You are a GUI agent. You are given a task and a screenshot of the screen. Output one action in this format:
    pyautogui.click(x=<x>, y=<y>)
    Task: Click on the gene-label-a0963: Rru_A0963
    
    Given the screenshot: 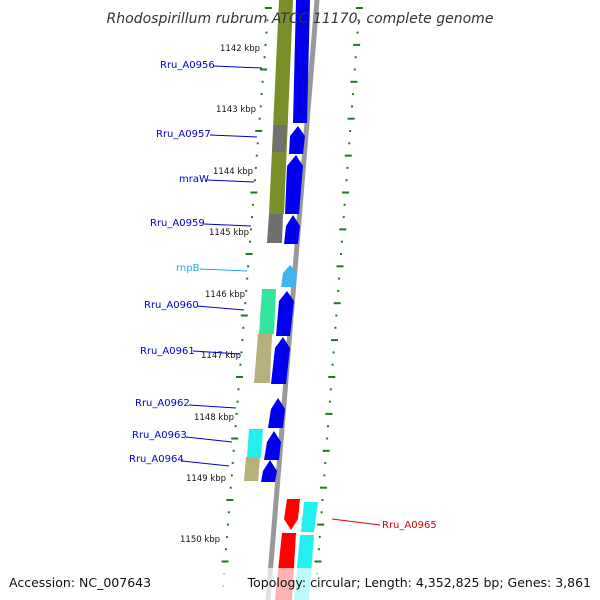 What is the action you would take?
    pyautogui.click(x=159, y=435)
    